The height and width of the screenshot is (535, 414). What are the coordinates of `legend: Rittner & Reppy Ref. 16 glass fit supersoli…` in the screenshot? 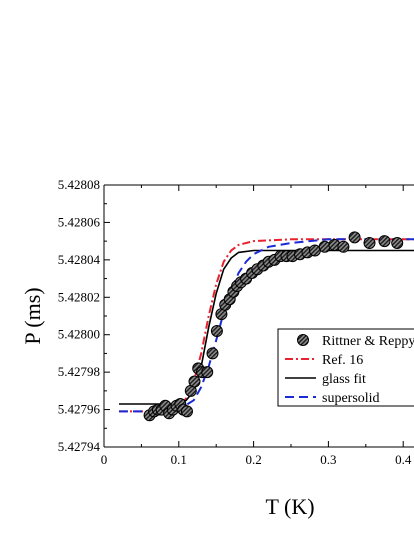 It's located at (345, 367).